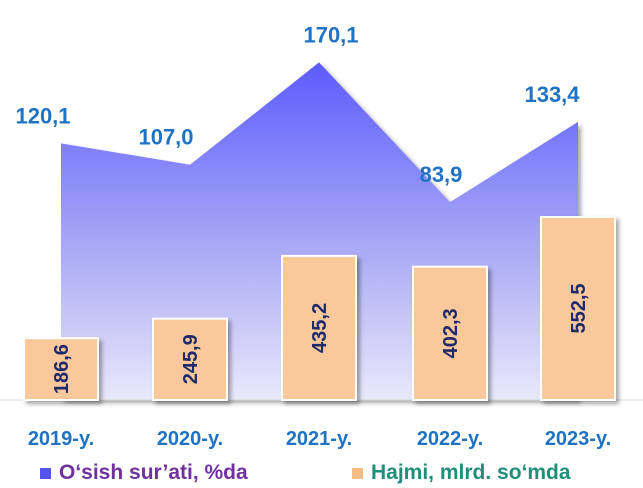 This screenshot has width=643, height=488. What do you see at coordinates (319, 439) in the screenshot?
I see `x-tick-label: 2021-y.` at bounding box center [319, 439].